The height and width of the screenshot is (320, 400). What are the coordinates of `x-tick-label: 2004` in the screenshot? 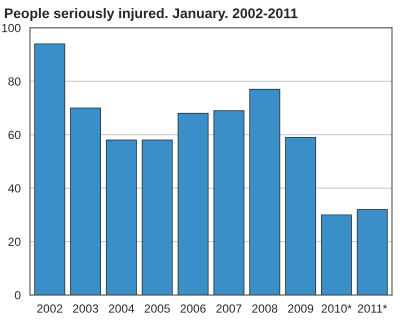 It's located at (121, 308).